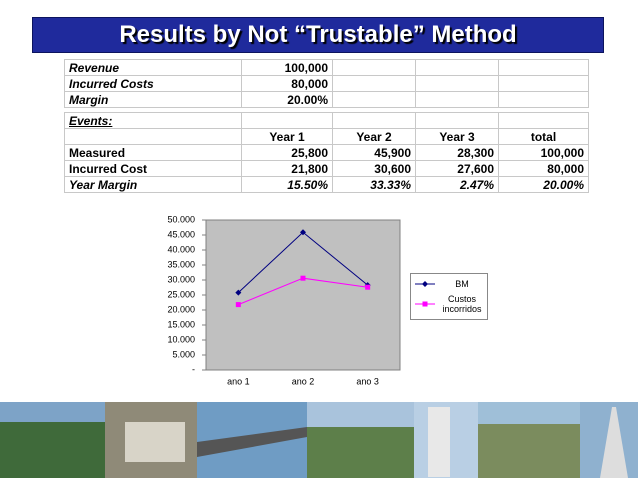  I want to click on plot-area, so click(303, 295).